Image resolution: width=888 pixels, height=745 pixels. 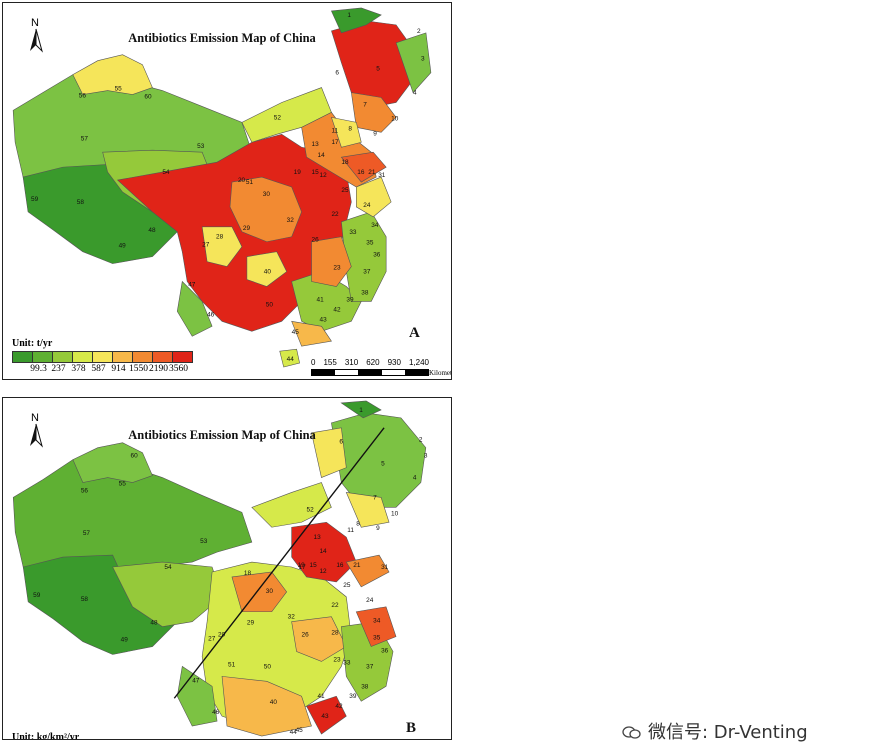 I want to click on region-label: 50, so click(x=268, y=666).